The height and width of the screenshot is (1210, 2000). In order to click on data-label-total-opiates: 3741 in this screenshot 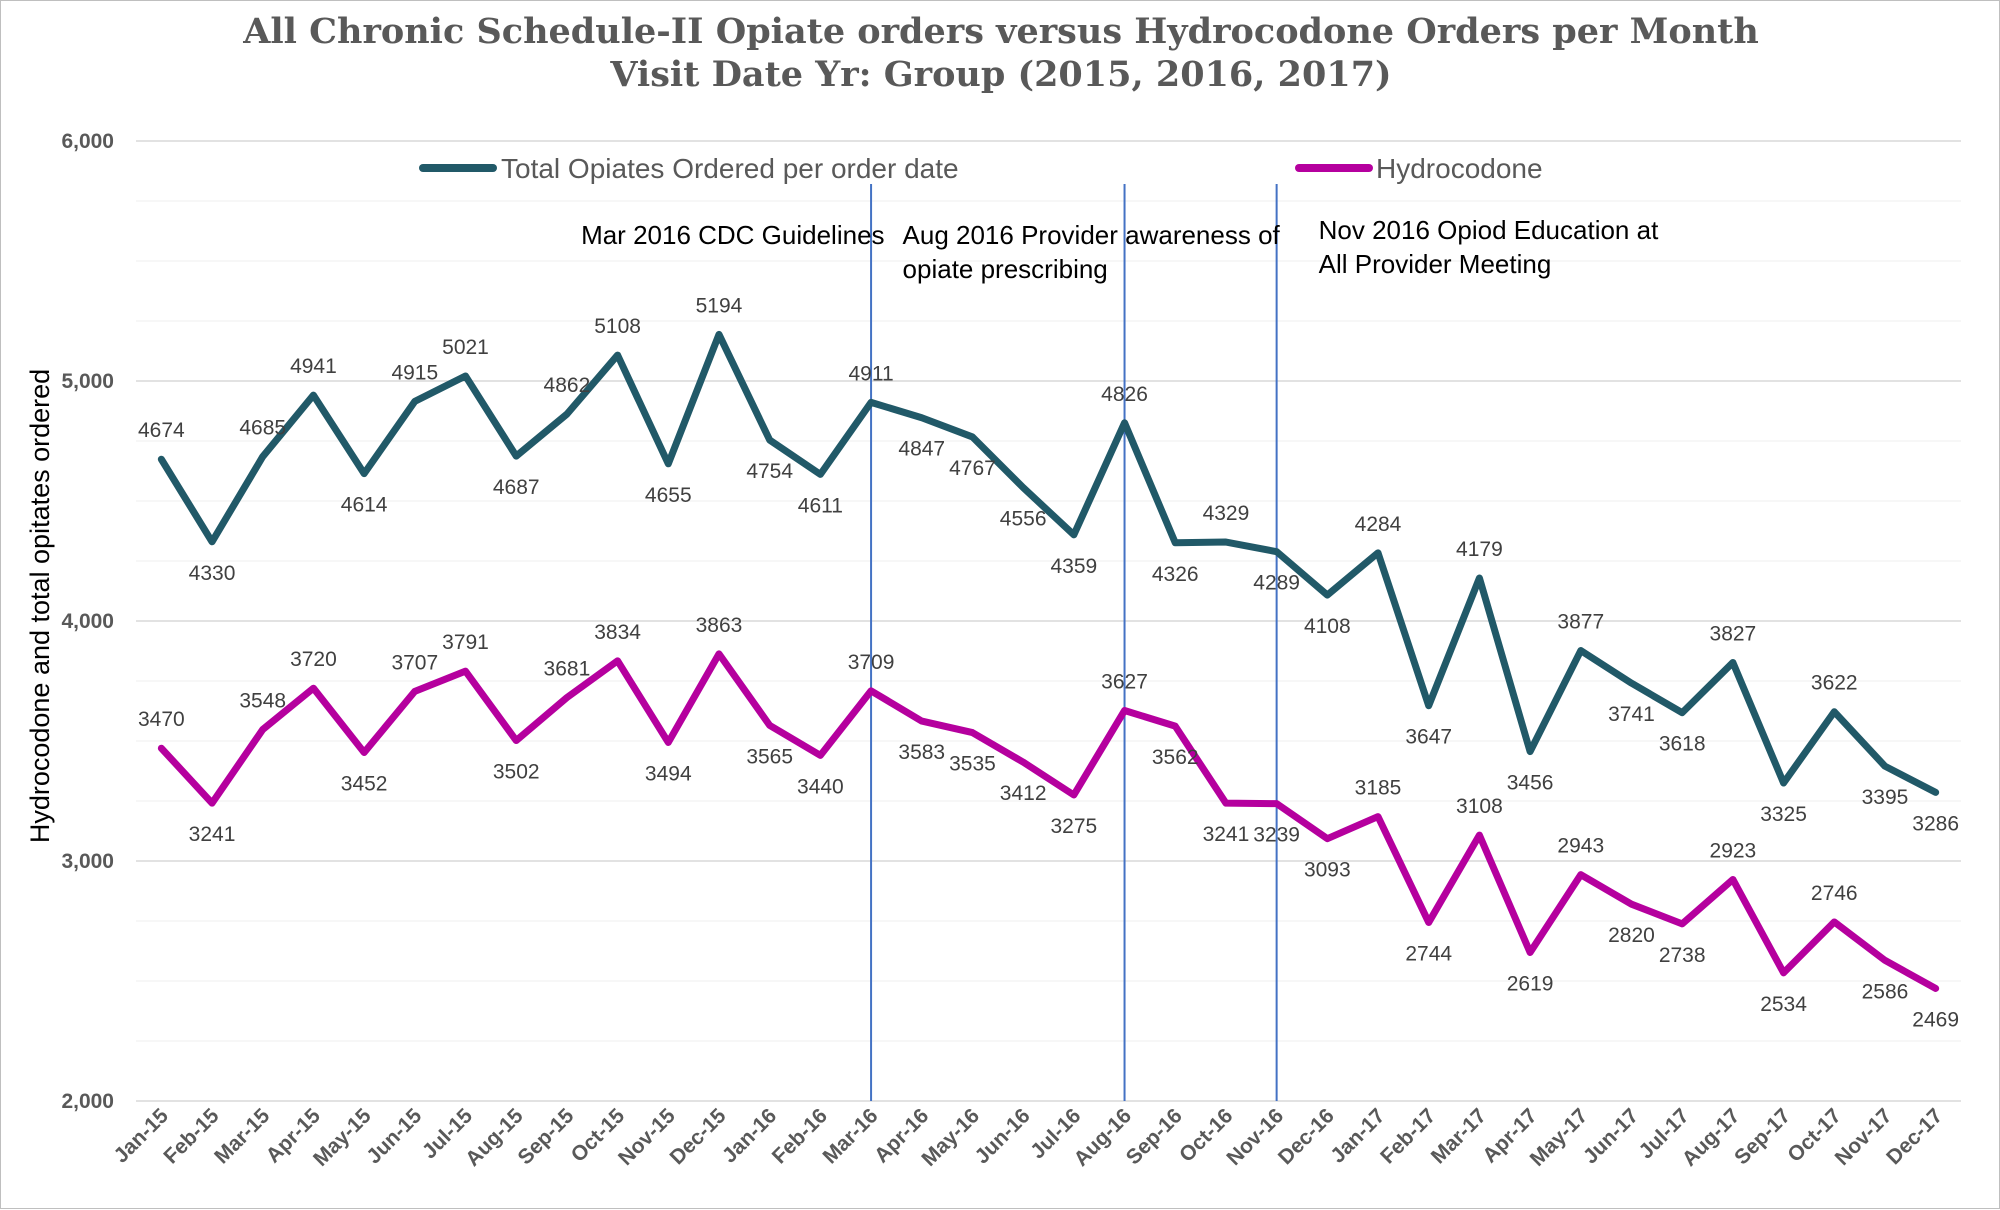, I will do `click(1631, 714)`.